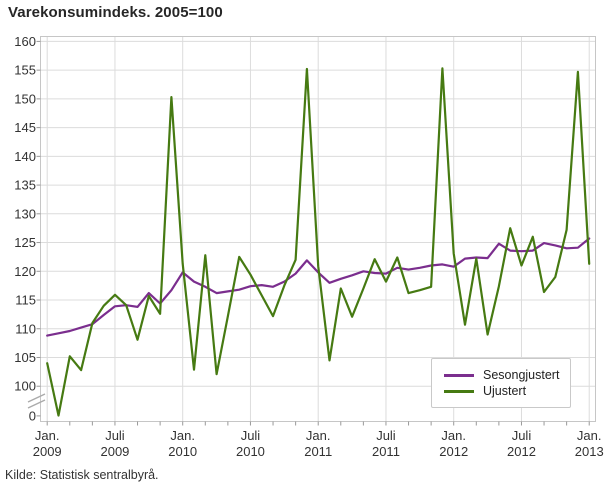 The width and height of the screenshot is (610, 488). What do you see at coordinates (25, 386) in the screenshot?
I see `axis-tick-label: 100` at bounding box center [25, 386].